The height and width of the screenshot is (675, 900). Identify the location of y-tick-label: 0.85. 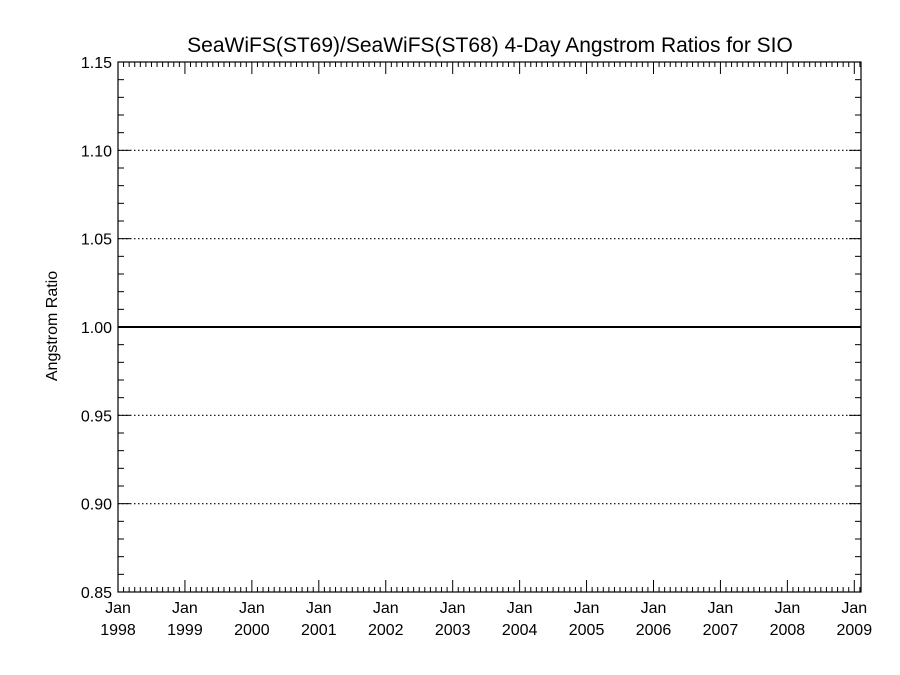
(96, 593).